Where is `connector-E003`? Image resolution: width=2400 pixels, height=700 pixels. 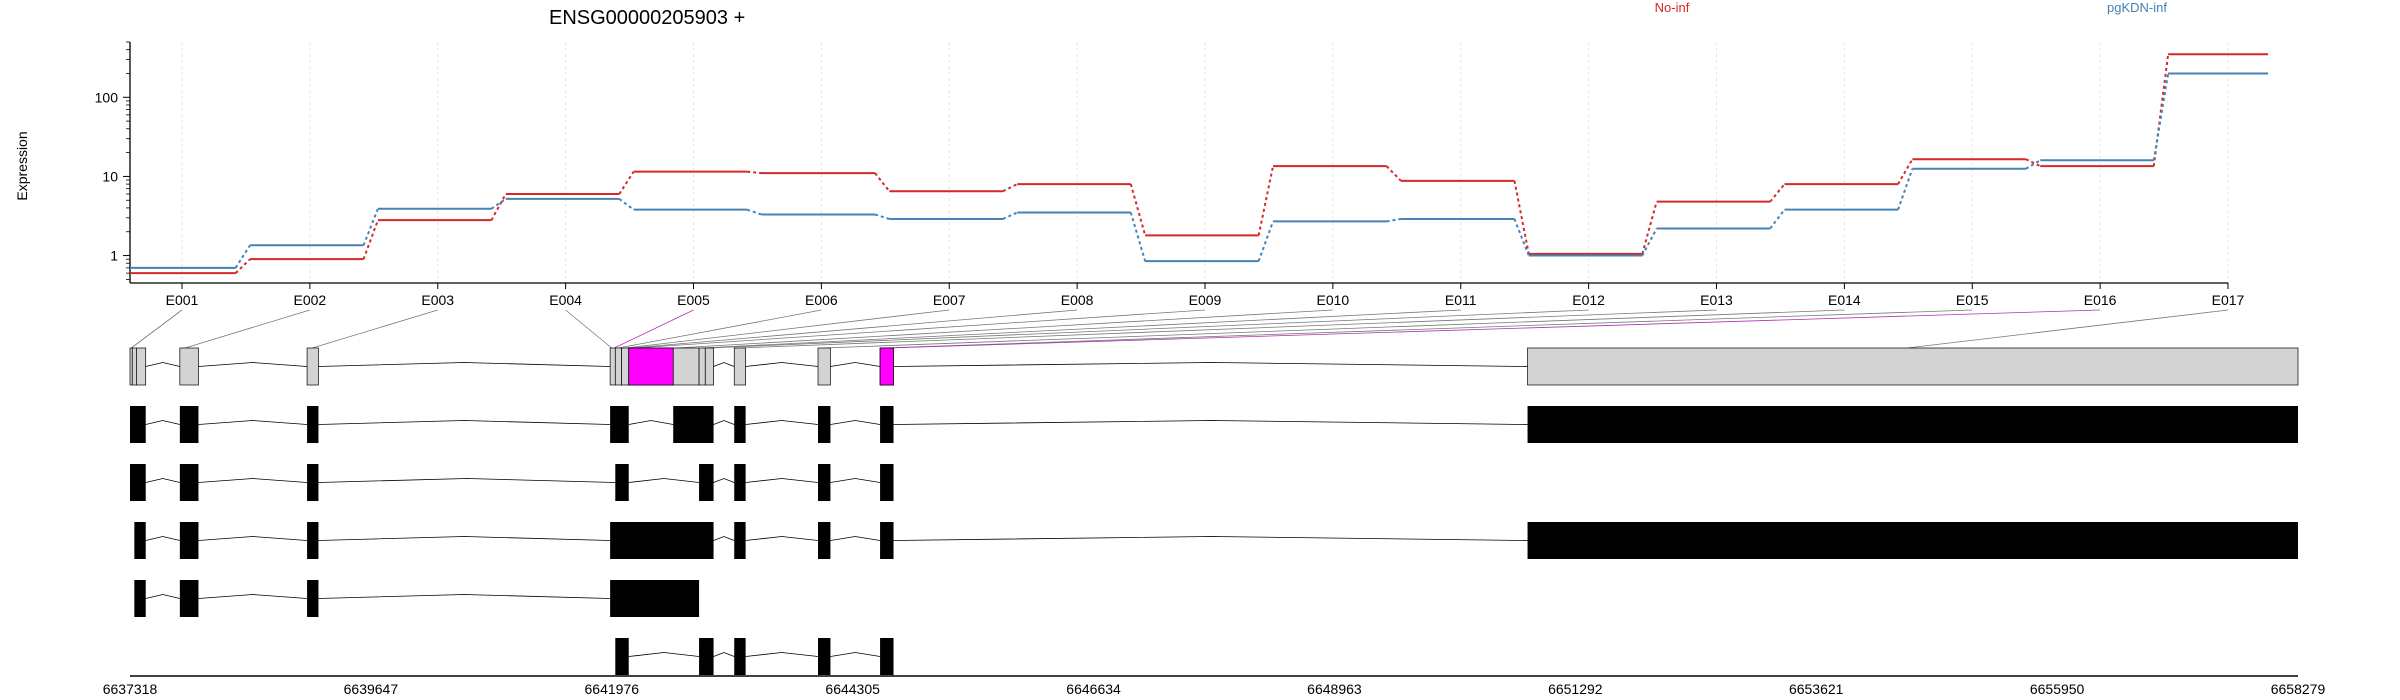 connector-E003 is located at coordinates (375, 329).